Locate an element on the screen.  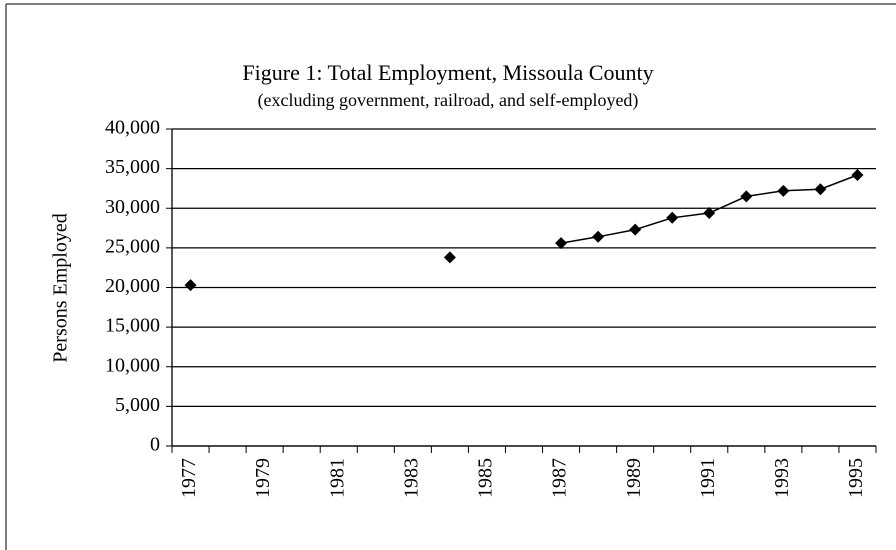
y-tick-label: 40,000 is located at coordinates (132, 128).